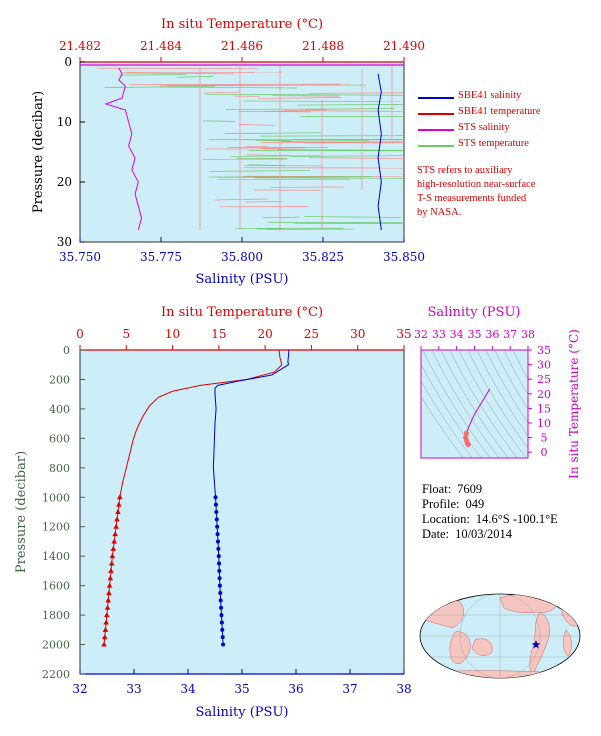 The image size is (601, 736). I want to click on profile-label: Profile:, so click(441, 504).